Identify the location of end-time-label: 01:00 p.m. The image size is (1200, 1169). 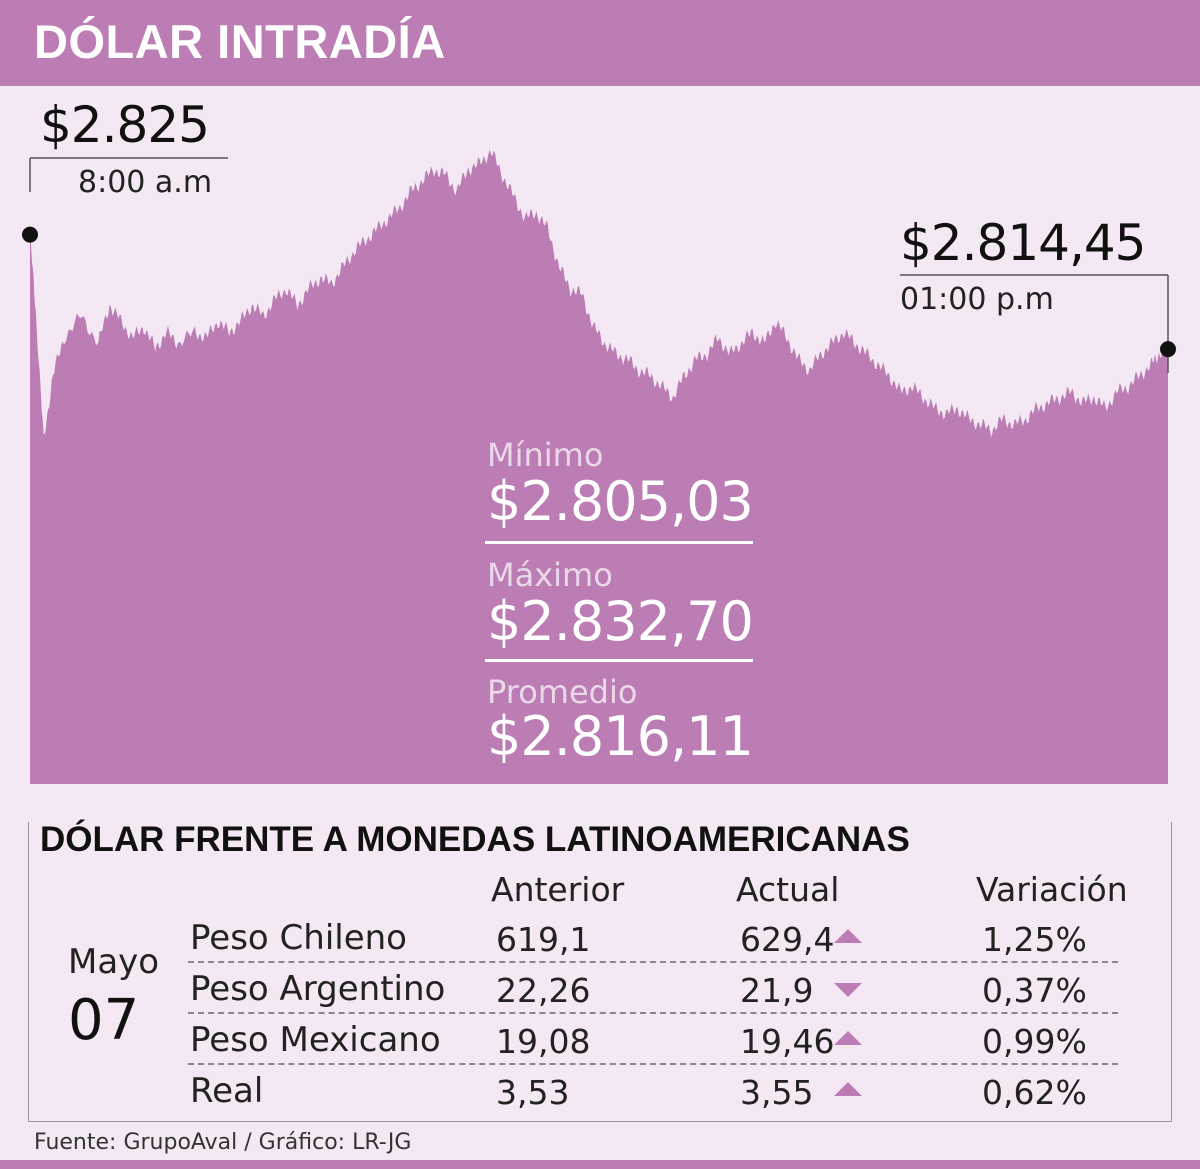
(977, 299).